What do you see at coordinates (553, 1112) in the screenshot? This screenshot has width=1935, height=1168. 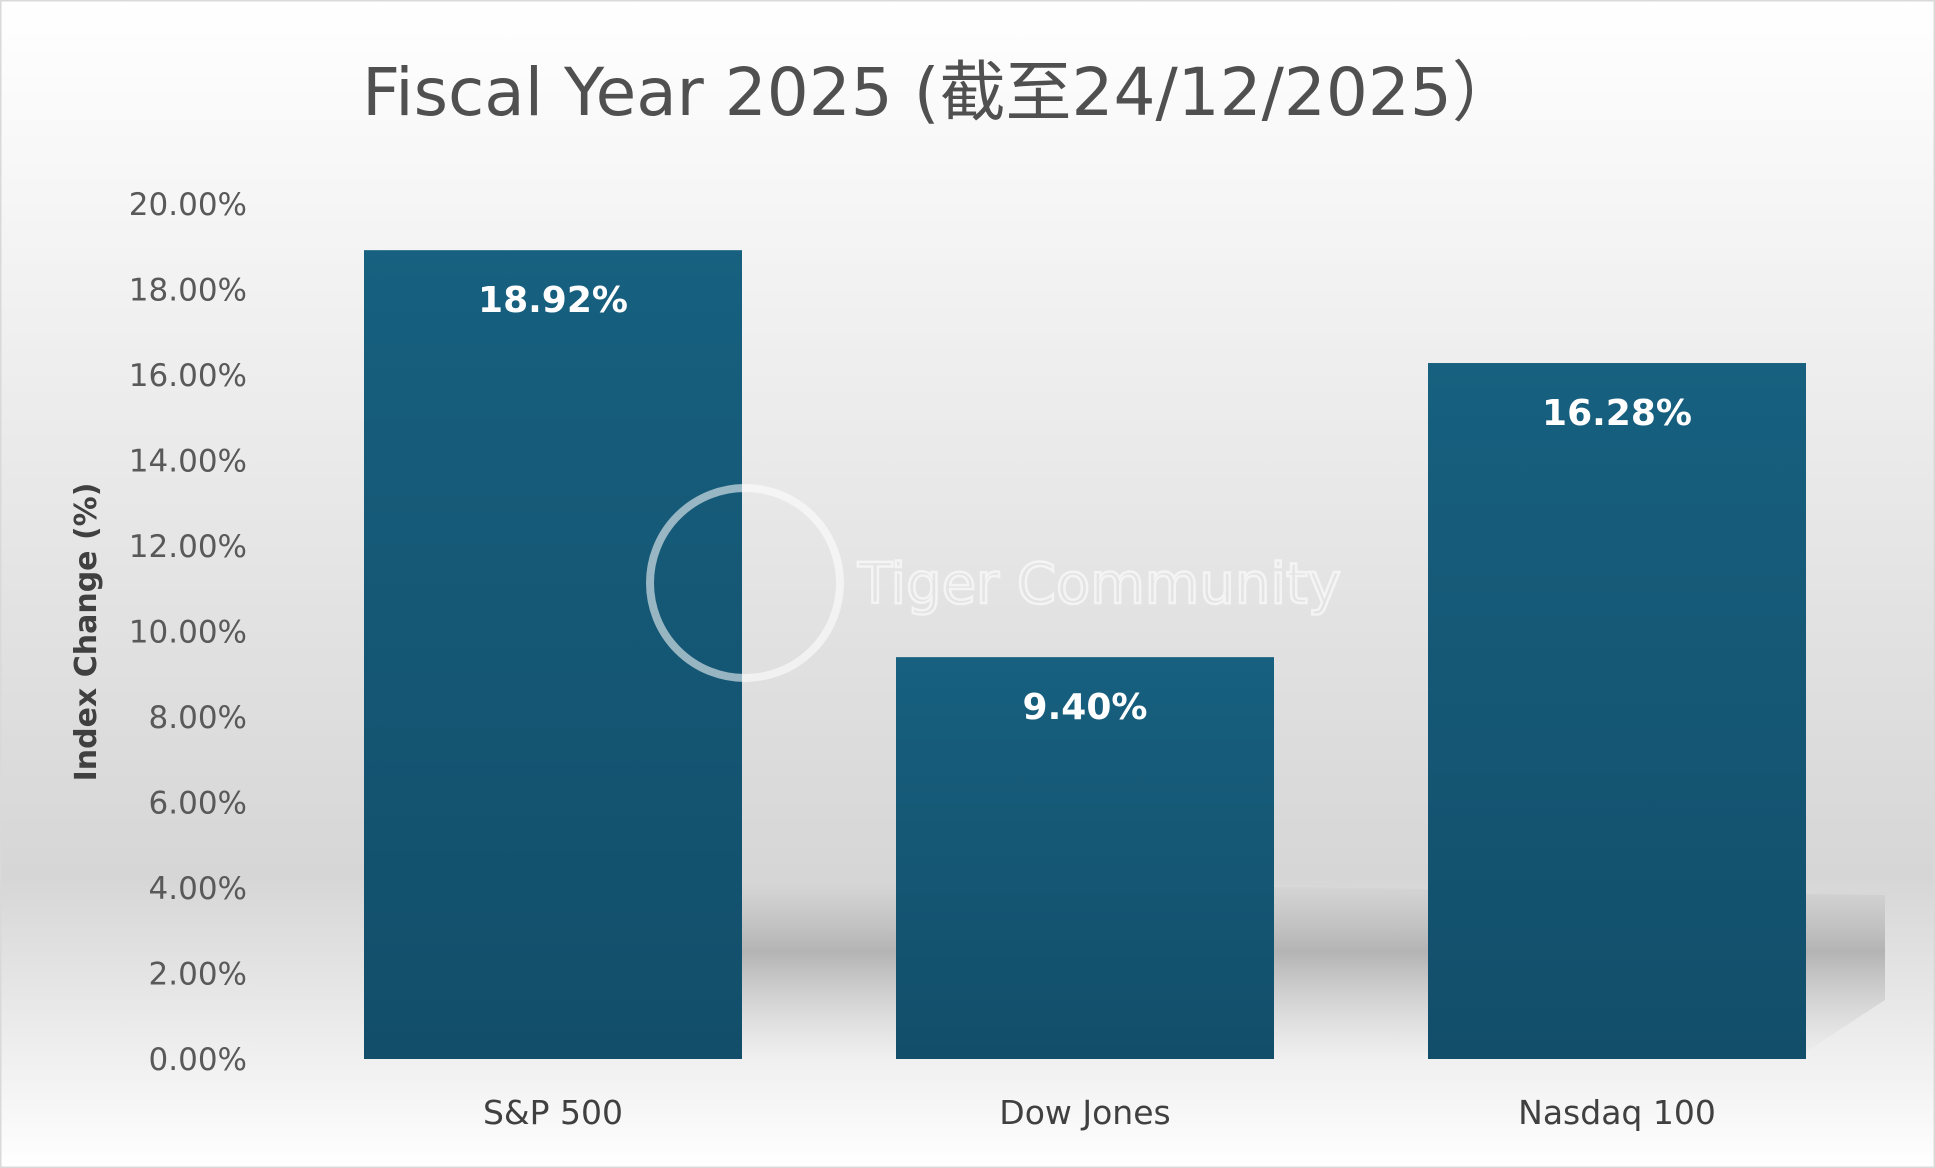 I see `category-label: S&P 500` at bounding box center [553, 1112].